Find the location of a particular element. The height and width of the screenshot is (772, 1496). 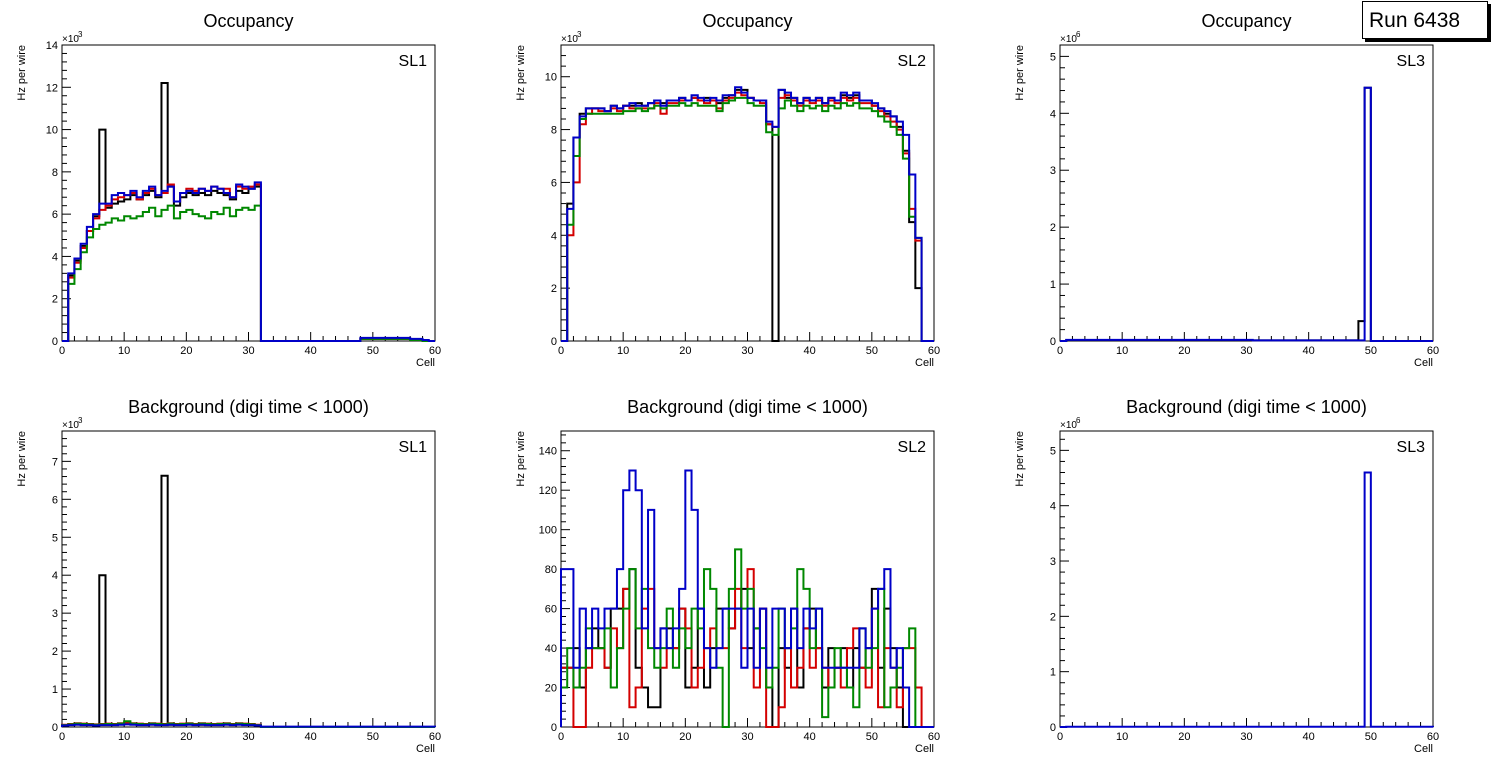

y-tick-label: 20 is located at coordinates (551, 689).